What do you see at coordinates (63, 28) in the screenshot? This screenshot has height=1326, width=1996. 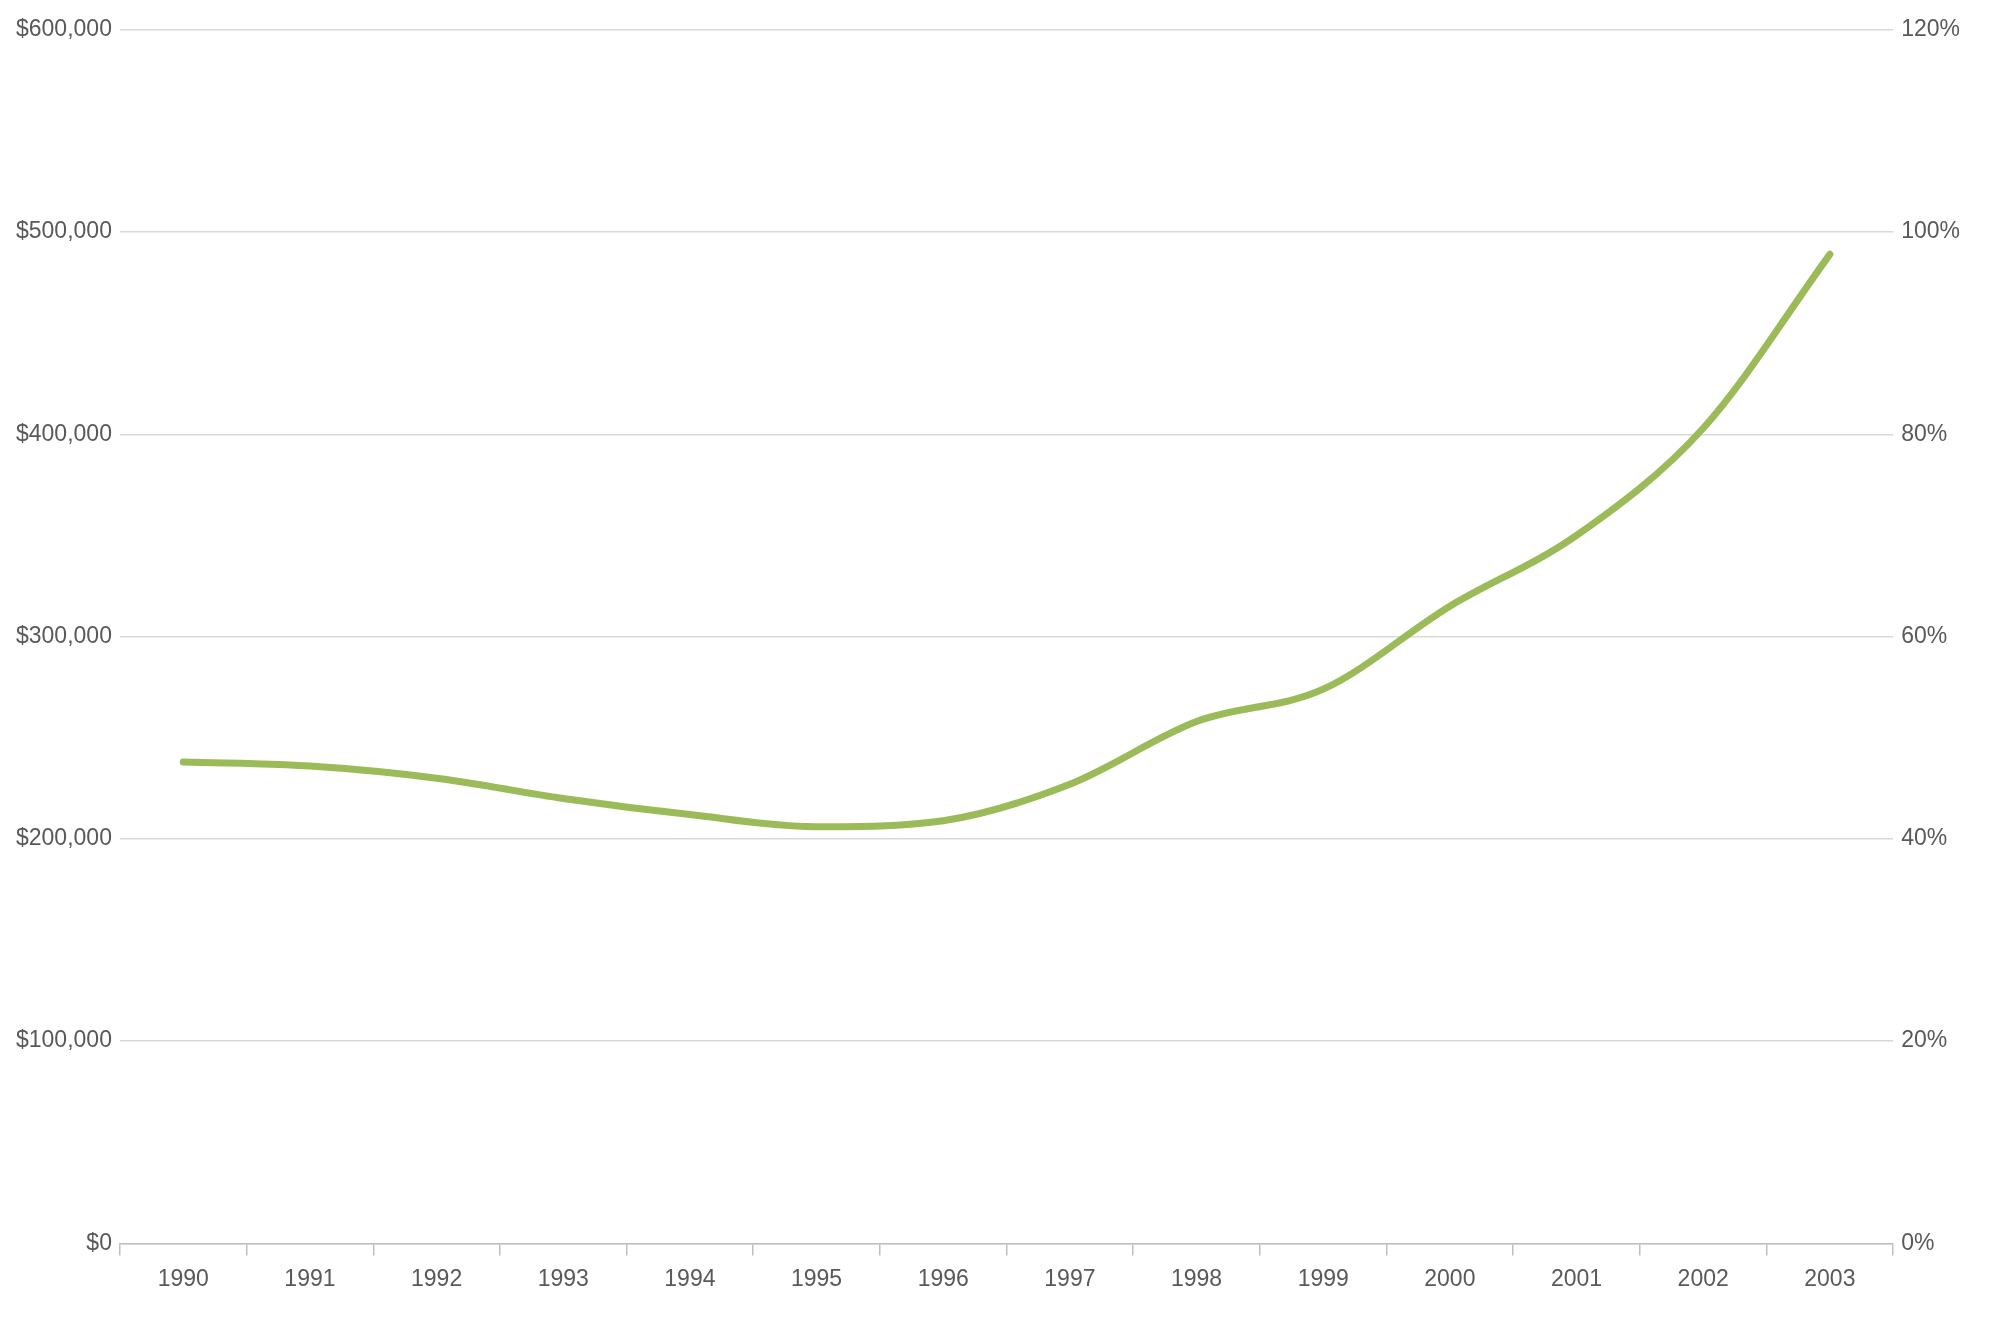 I see `y-tick-label: $600,000` at bounding box center [63, 28].